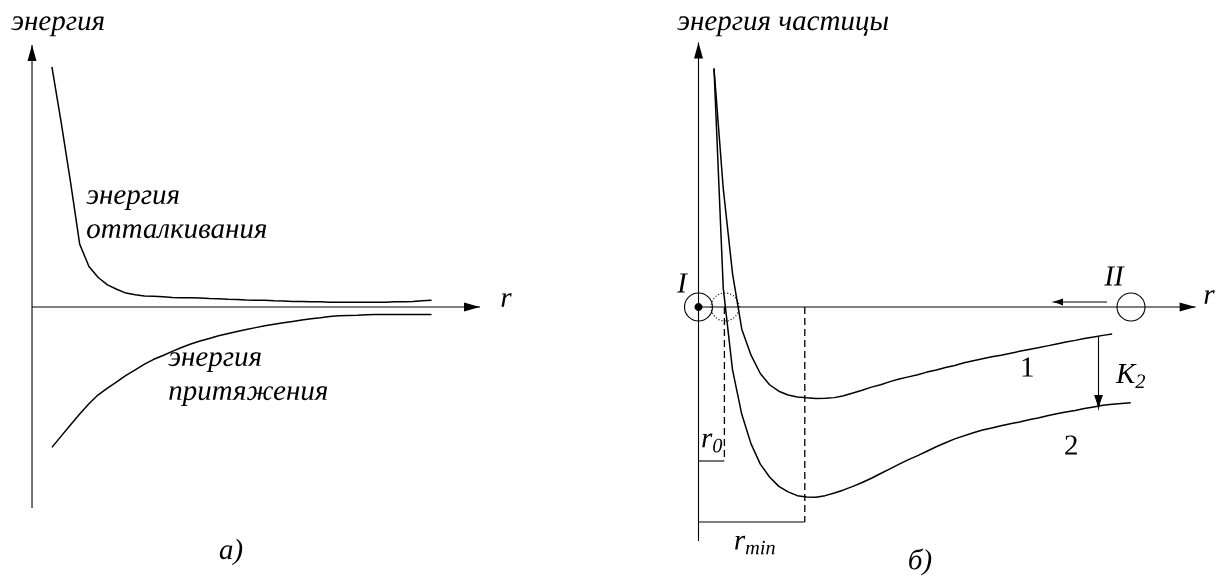  I want to click on annotation: II, so click(1114, 276).